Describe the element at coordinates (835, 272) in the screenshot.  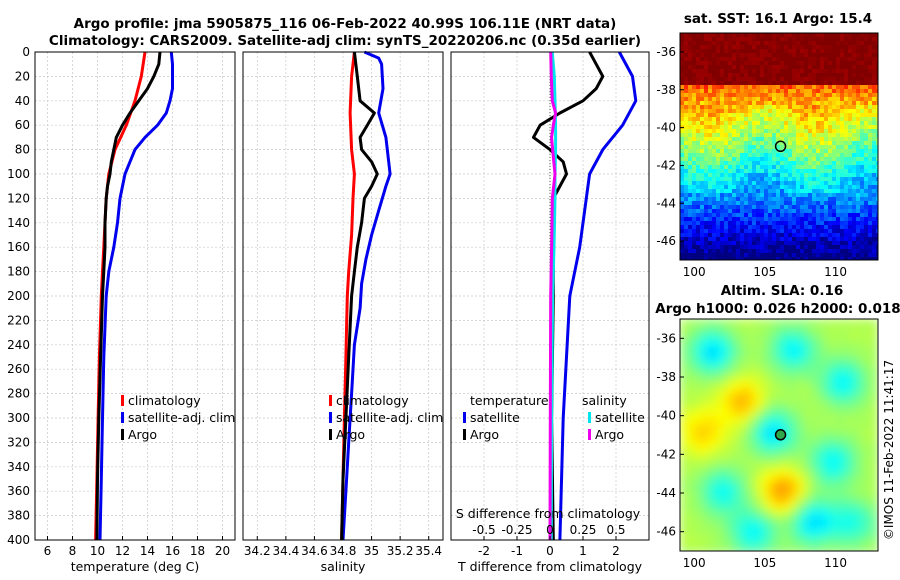
I see `lon-tick-label: 110` at that location.